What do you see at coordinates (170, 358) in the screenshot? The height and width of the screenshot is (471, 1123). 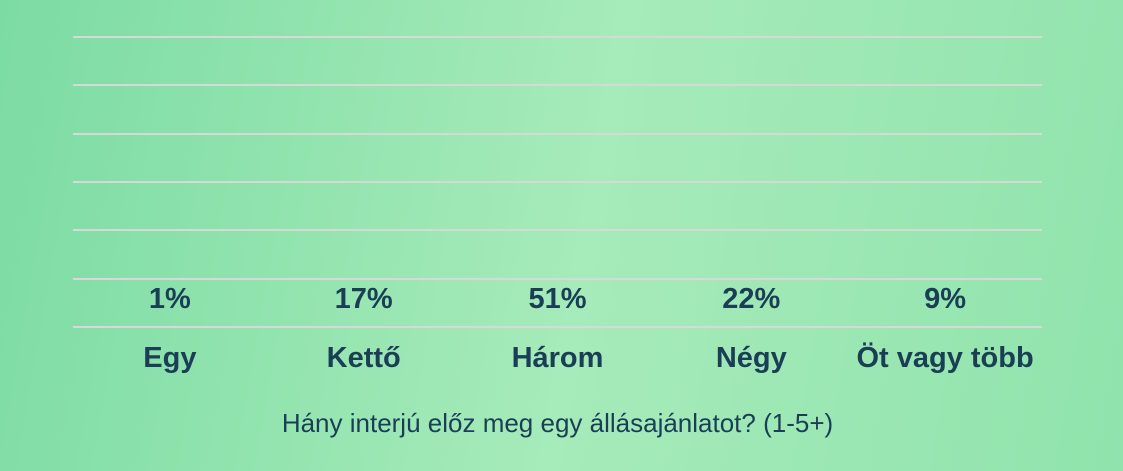 I see `category-label: Egy` at bounding box center [170, 358].